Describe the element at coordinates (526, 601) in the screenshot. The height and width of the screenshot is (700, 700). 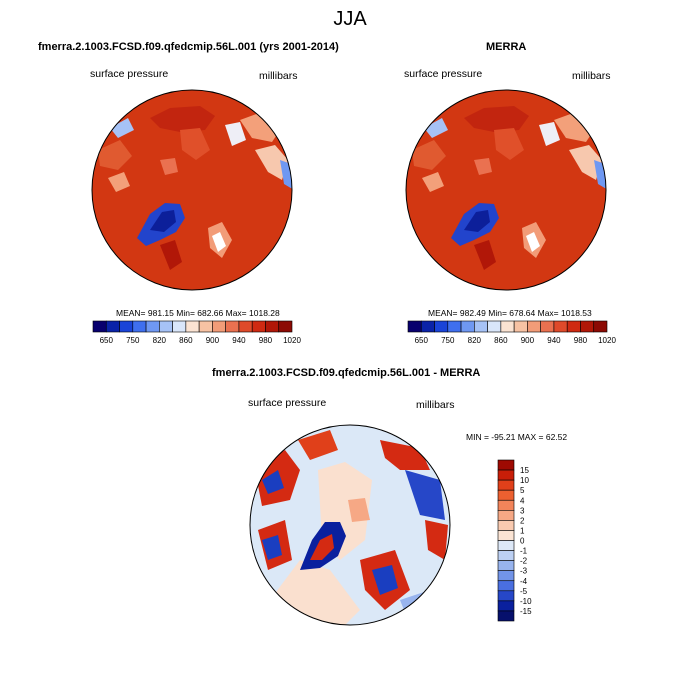
I see `diff-colorbar-label: -10` at that location.